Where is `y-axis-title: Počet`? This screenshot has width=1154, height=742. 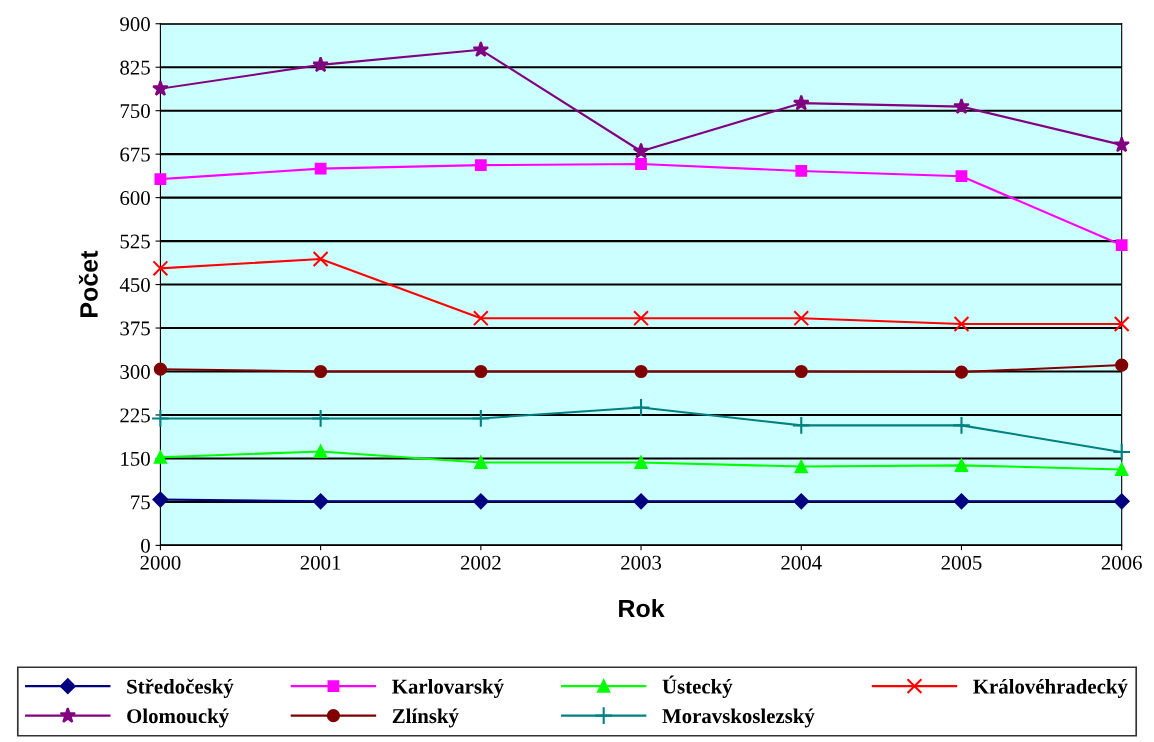
y-axis-title: Počet is located at coordinates (88, 283).